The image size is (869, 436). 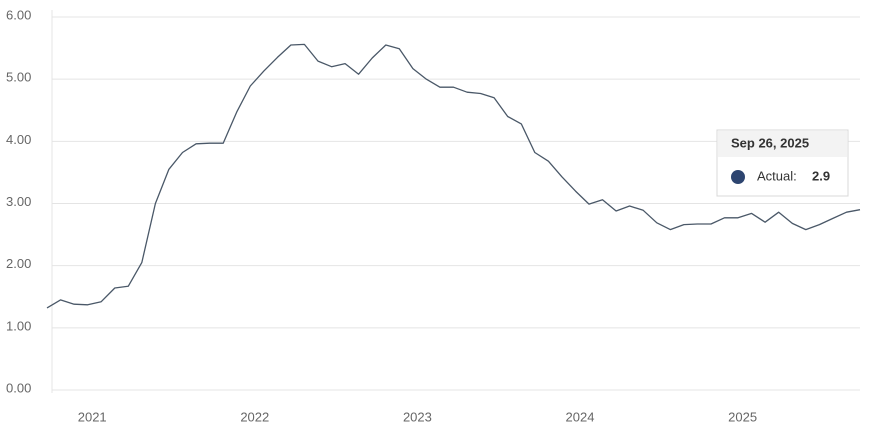 What do you see at coordinates (770, 142) in the screenshot?
I see `tooltip-date: Sep 26, 2025` at bounding box center [770, 142].